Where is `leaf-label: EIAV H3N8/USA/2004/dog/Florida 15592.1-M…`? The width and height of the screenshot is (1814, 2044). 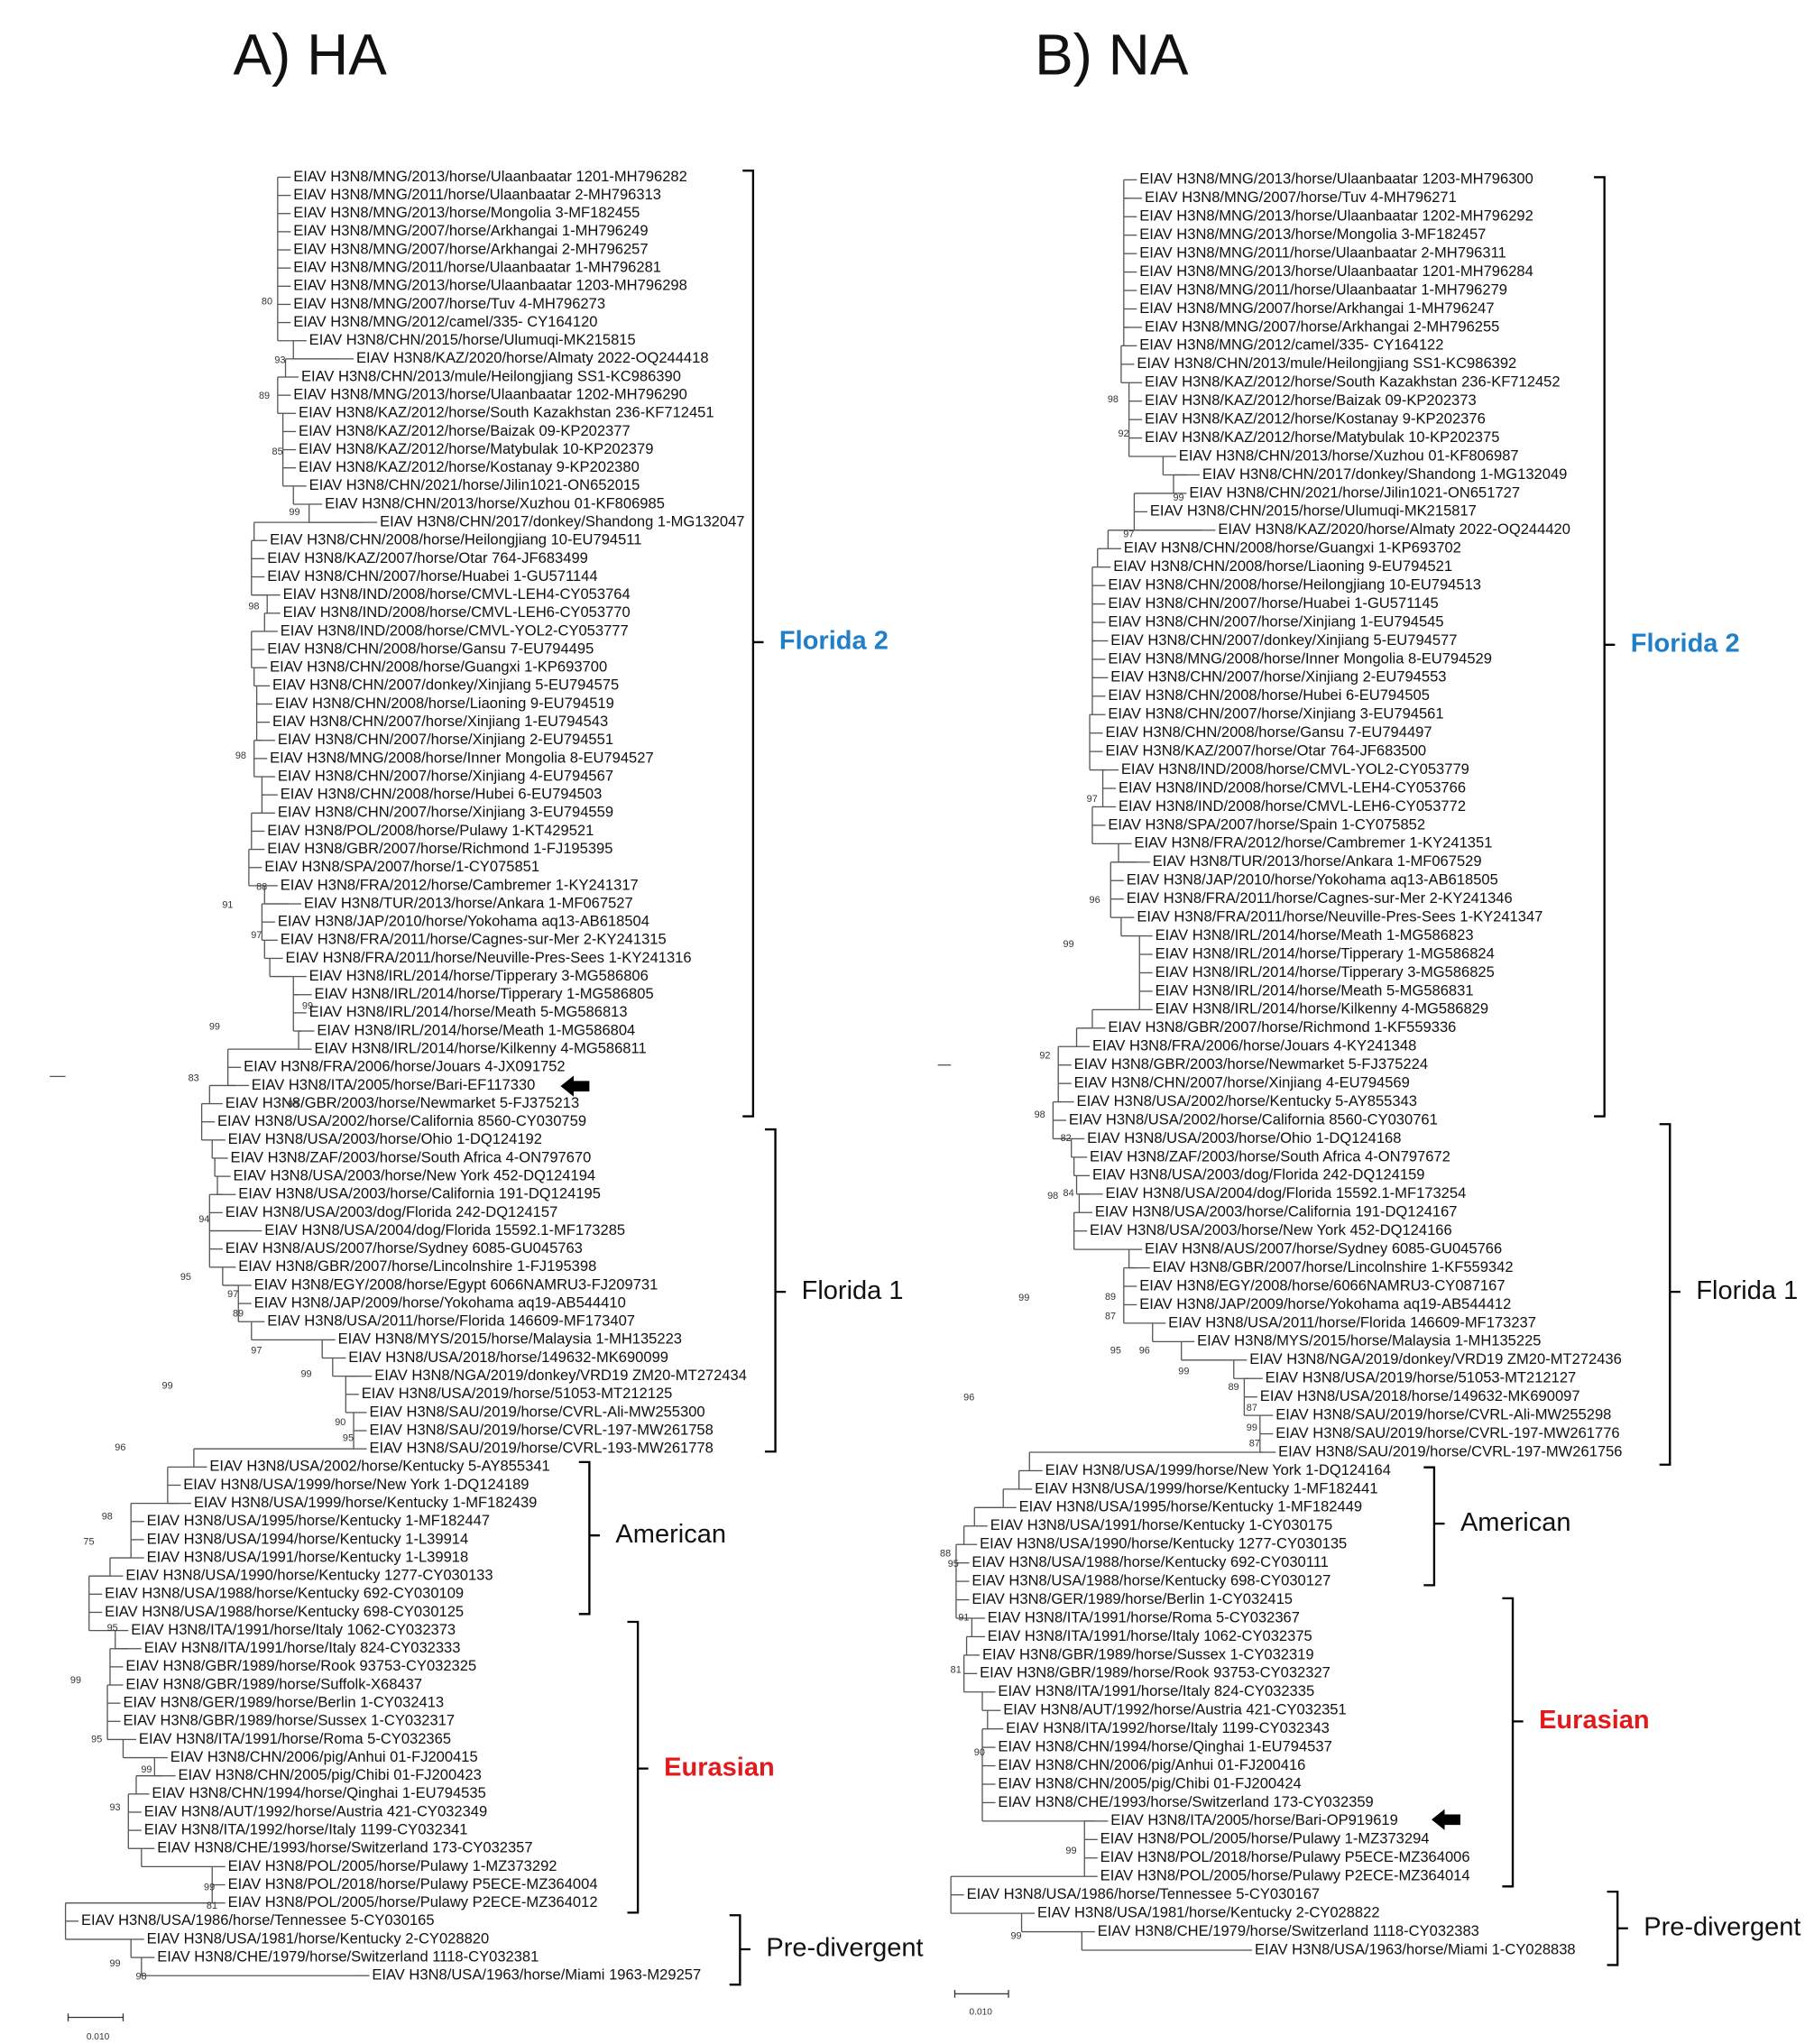 leaf-label: EIAV H3N8/USA/2004/dog/Florida 15592.1-M… is located at coordinates (1285, 1193).